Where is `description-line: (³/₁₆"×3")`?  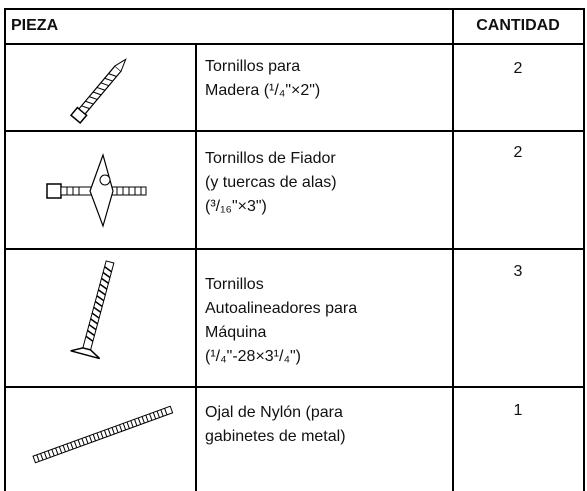
description-line: (³/₁₆"×3") is located at coordinates (236, 206).